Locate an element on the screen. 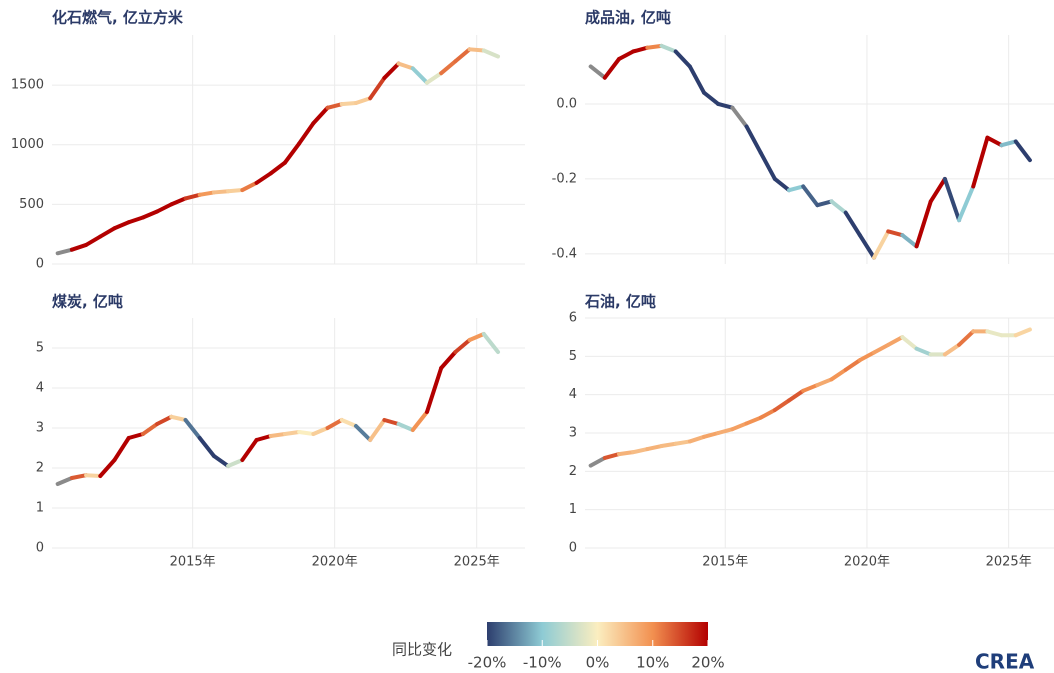 Image resolution: width=1054 pixels, height=673 pixels. y-tick-label: 500 is located at coordinates (31, 204).